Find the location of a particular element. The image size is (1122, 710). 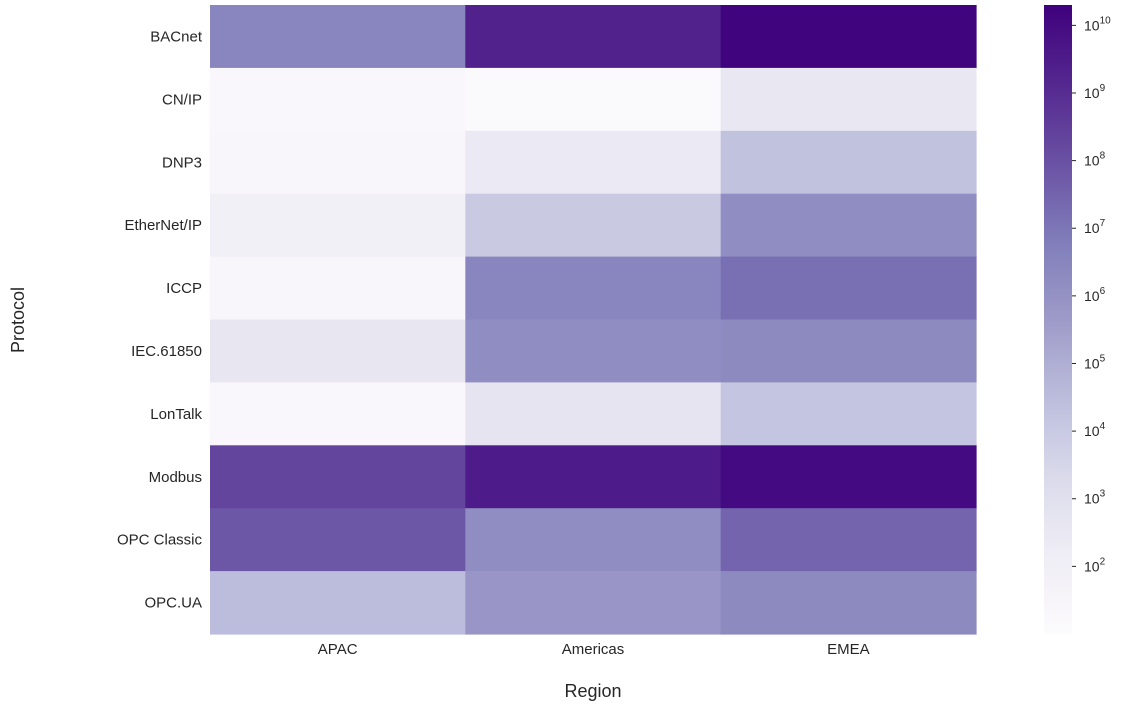

y-tick-label: Modbus is located at coordinates (175, 477).